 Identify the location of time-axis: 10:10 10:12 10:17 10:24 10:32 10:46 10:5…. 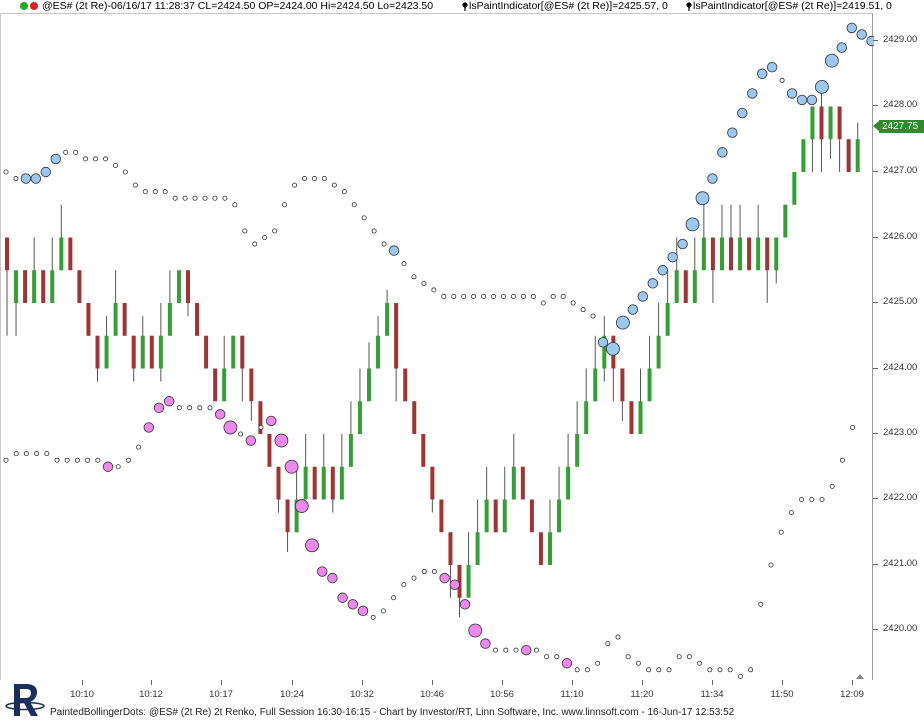
(462, 693).